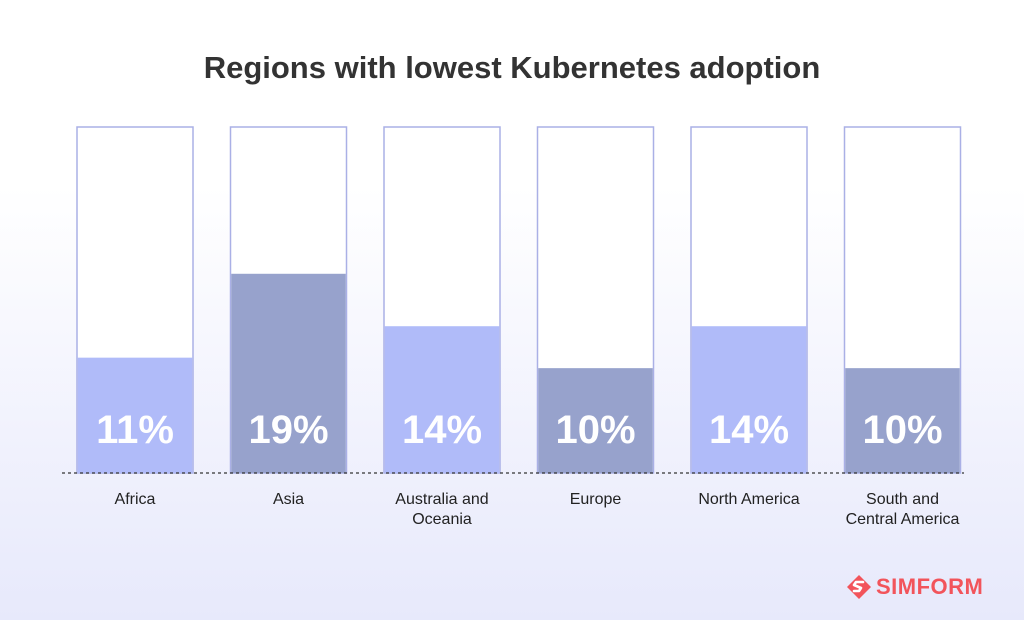  What do you see at coordinates (442, 519) in the screenshot?
I see `category-label: Oceania` at bounding box center [442, 519].